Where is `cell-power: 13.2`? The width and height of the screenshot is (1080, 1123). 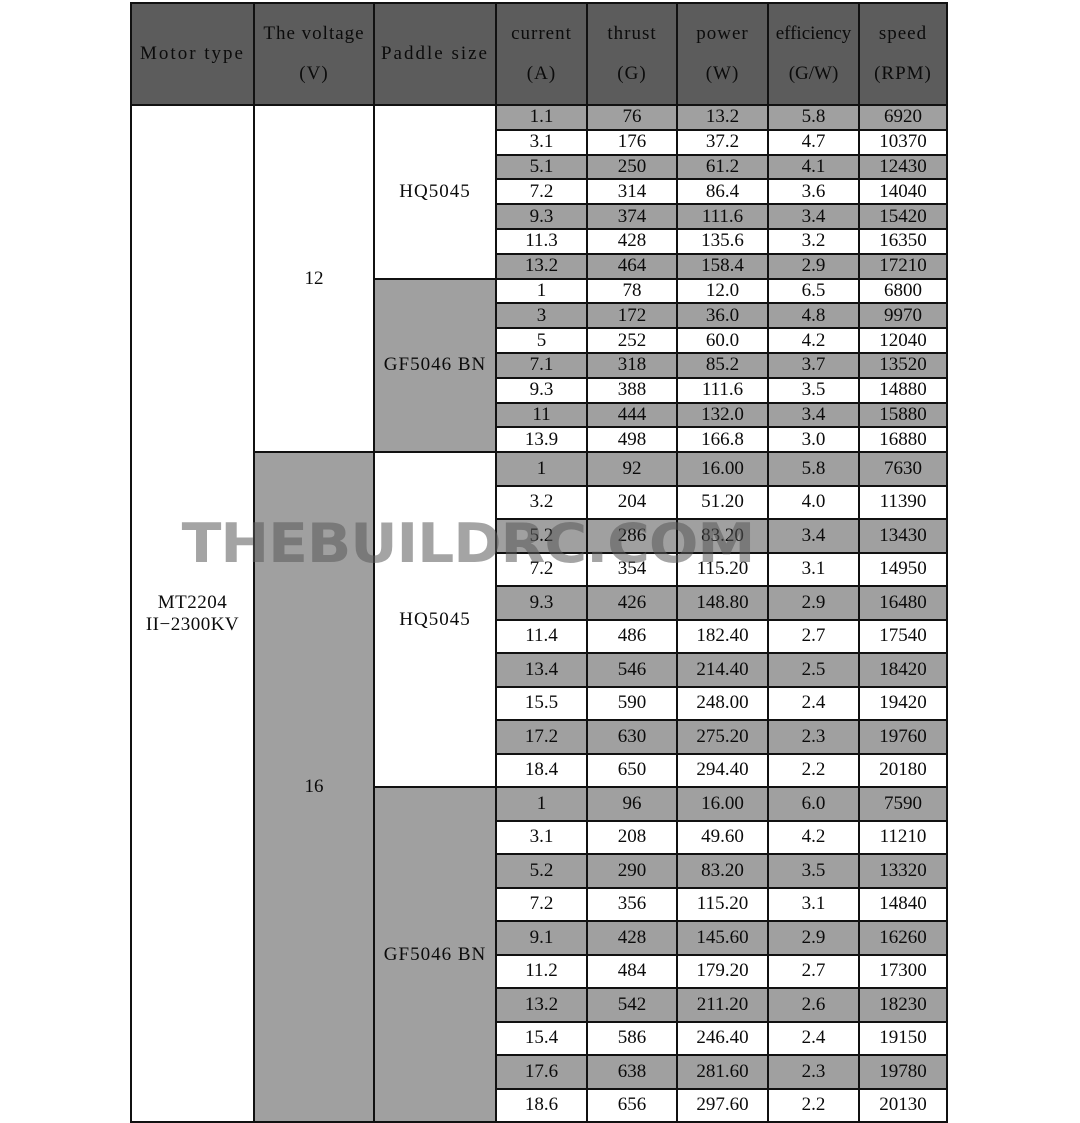
cell-power: 13.2 is located at coordinates (722, 117).